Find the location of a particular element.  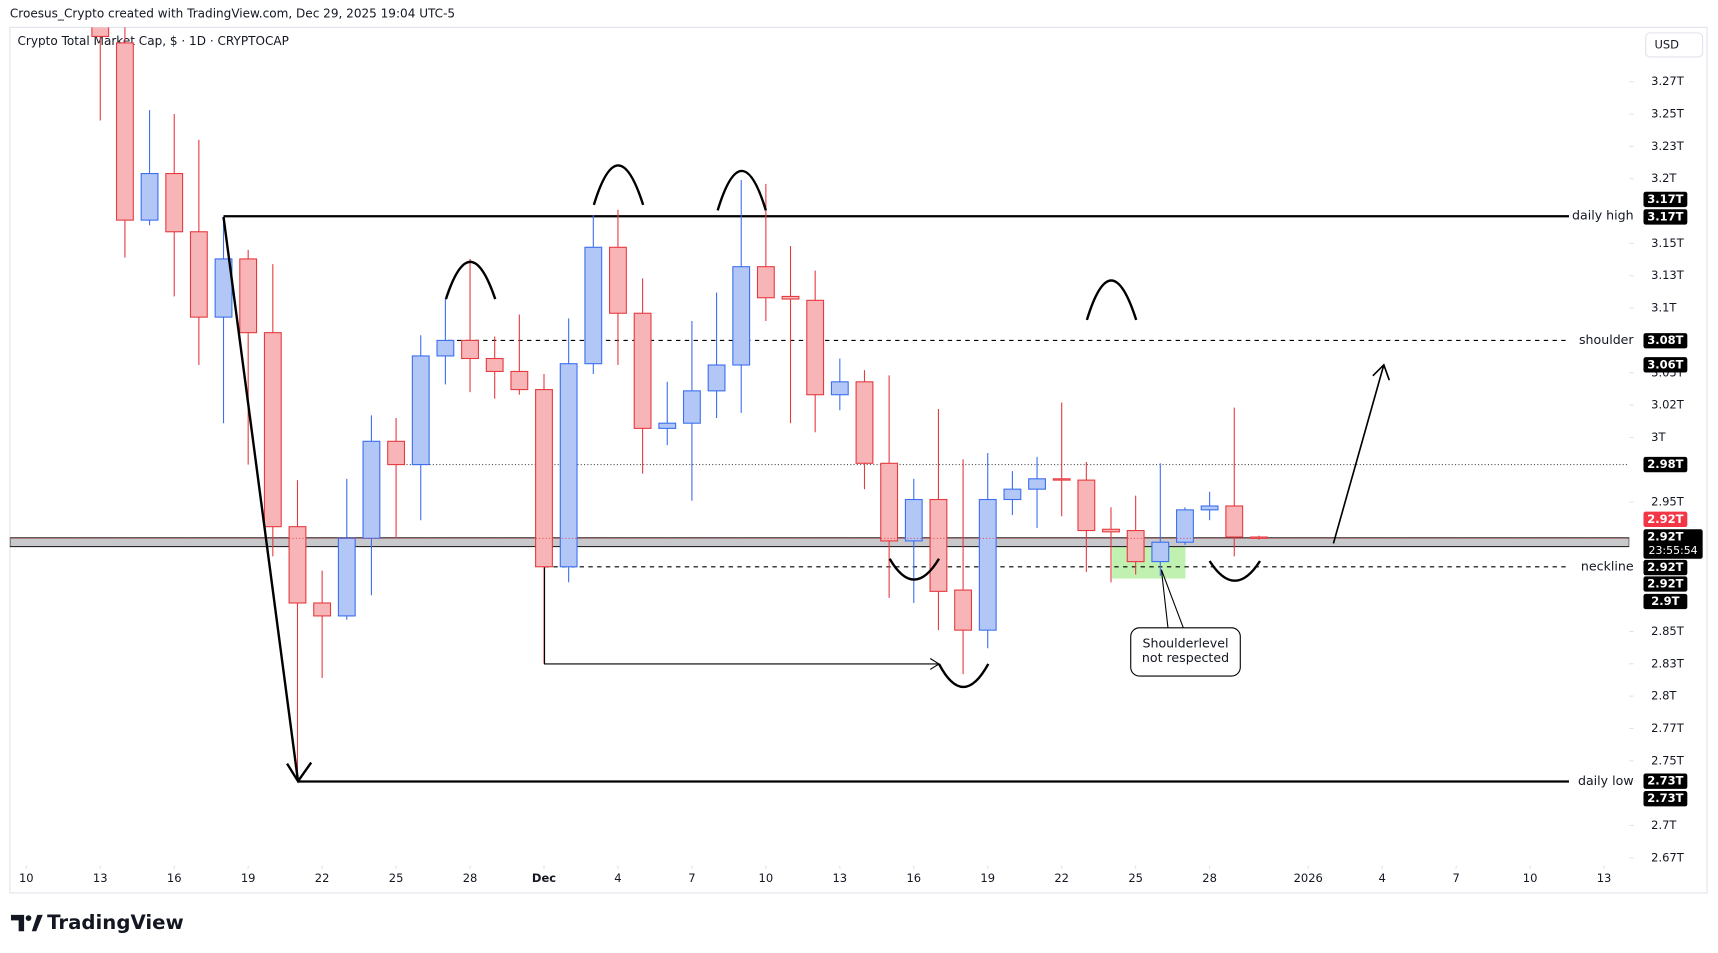

callout-text: Shoulderlevel is located at coordinates (1185, 643).